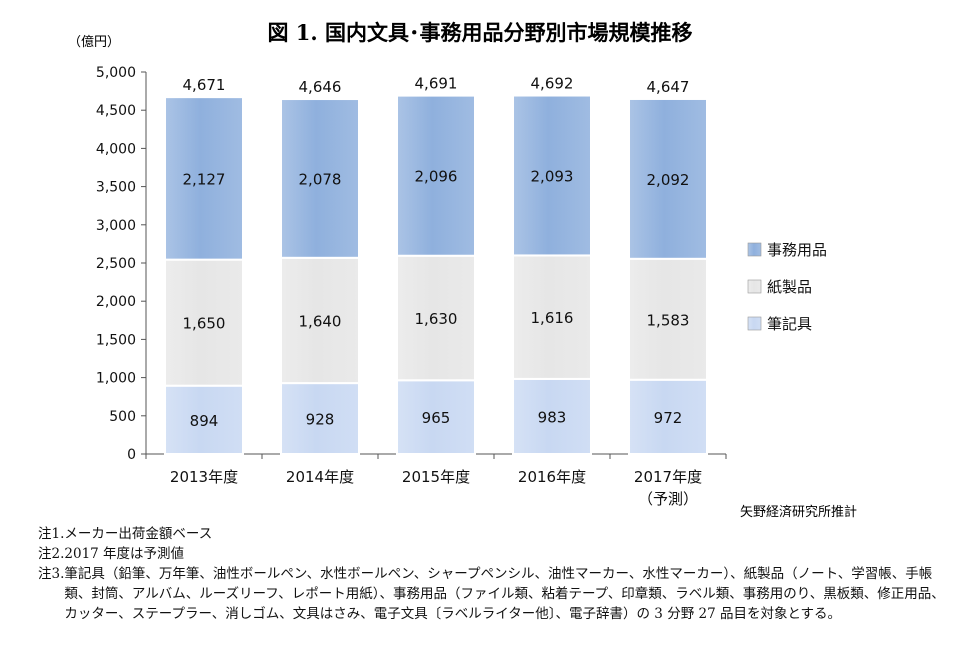 The image size is (960, 656). I want to click on source-note: 矢野経済研究所推計, so click(798, 512).